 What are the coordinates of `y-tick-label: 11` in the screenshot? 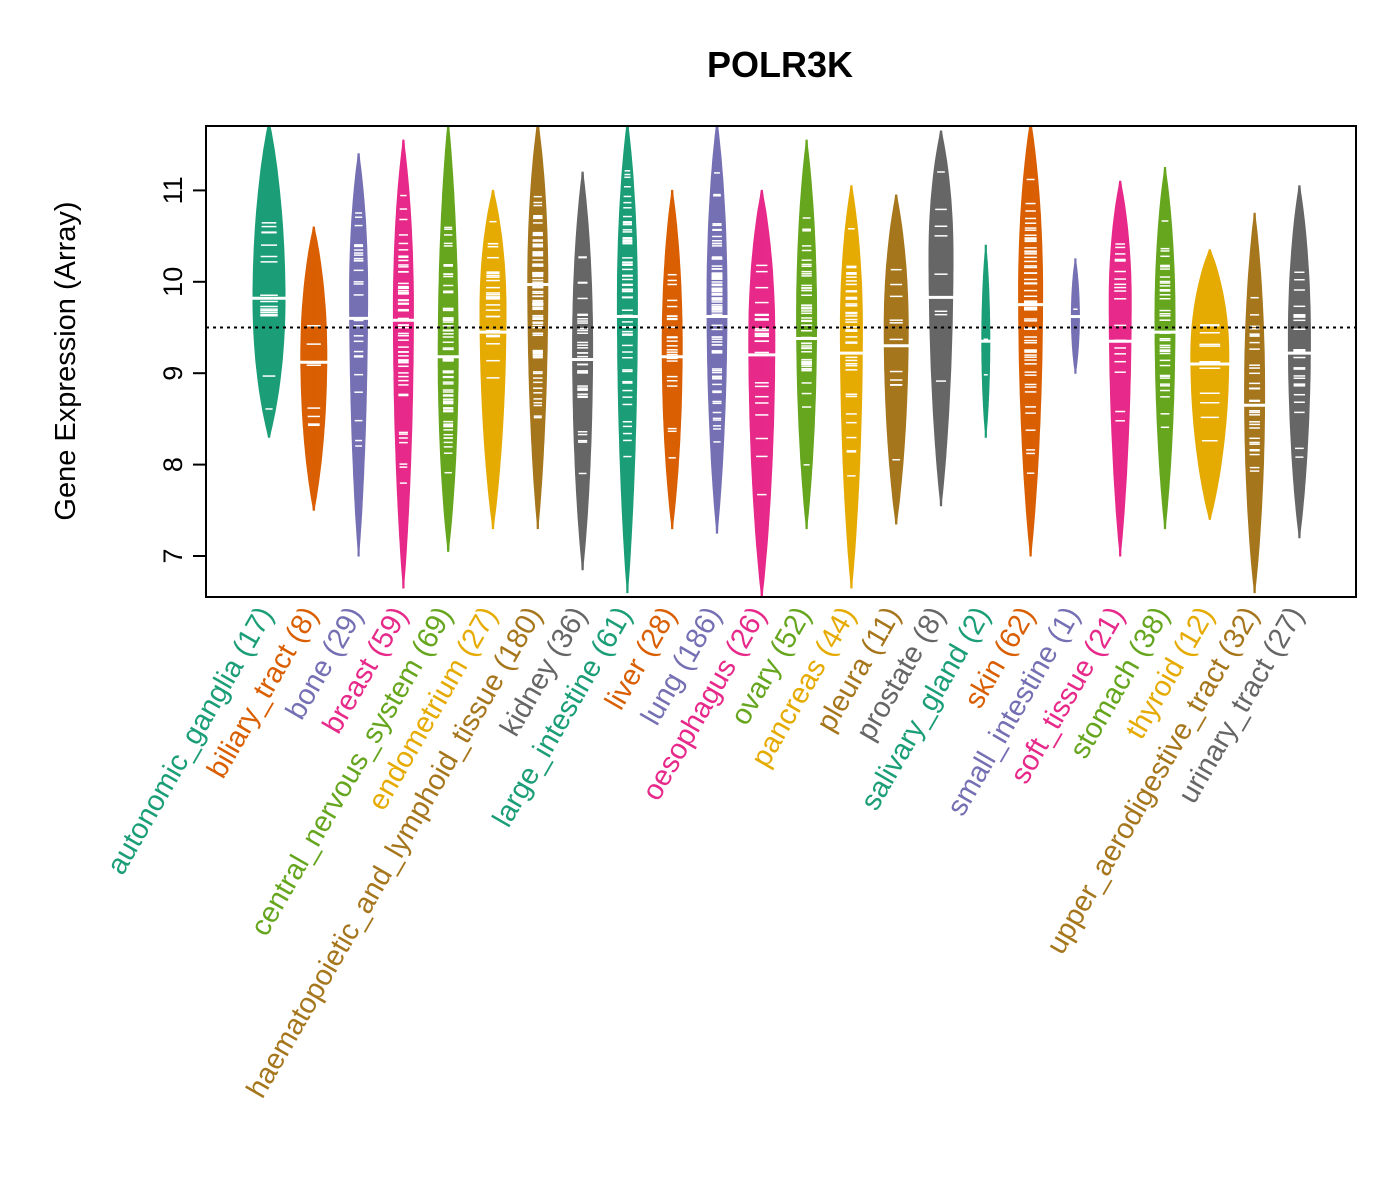 It's located at (173, 190).